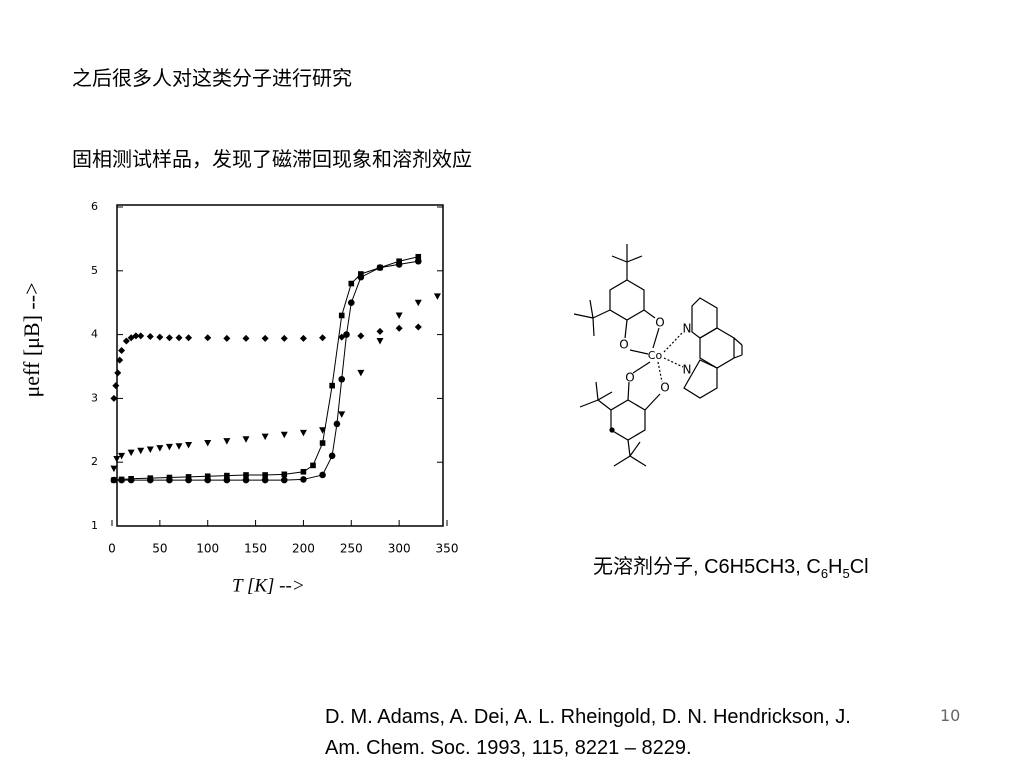 The image size is (1024, 768). I want to click on molecule: O O Co N N O O, so click(658, 355).